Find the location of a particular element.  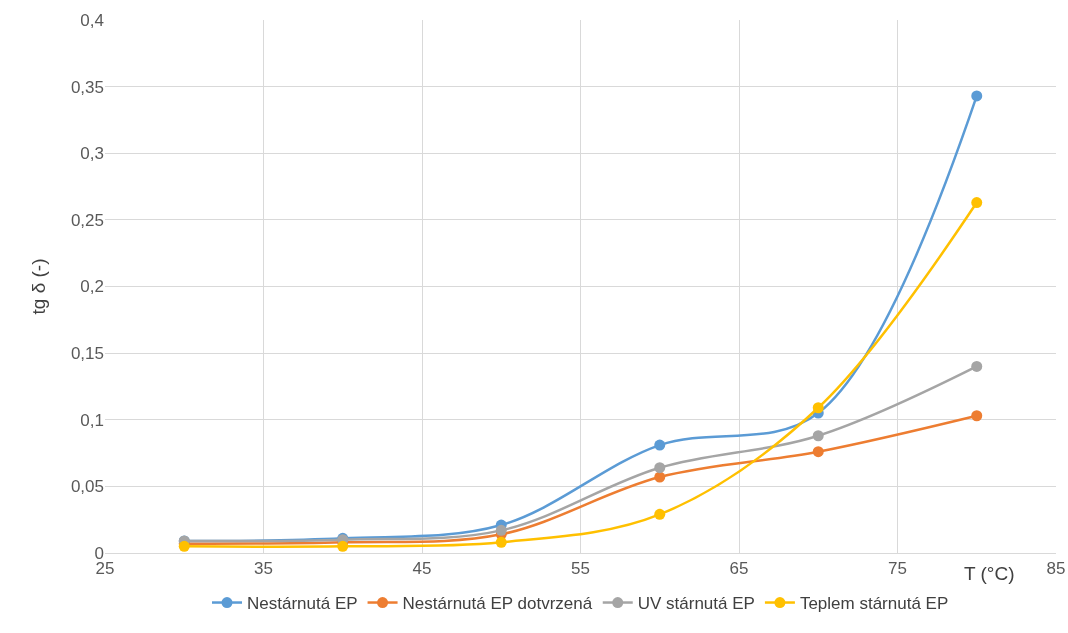

legend-label: UV stárnutá EP is located at coordinates (696, 604).